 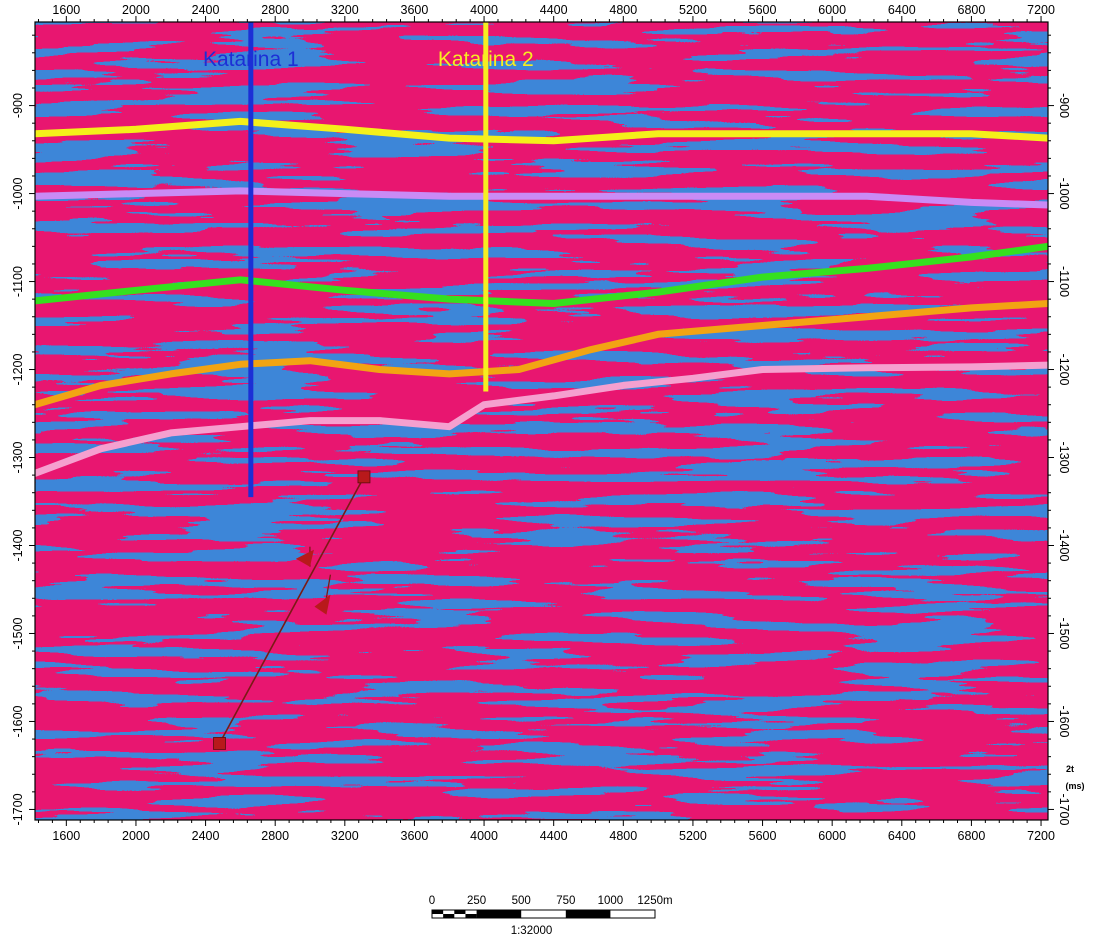 I want to click on y-tick-label-left: -900, so click(x=18, y=105).